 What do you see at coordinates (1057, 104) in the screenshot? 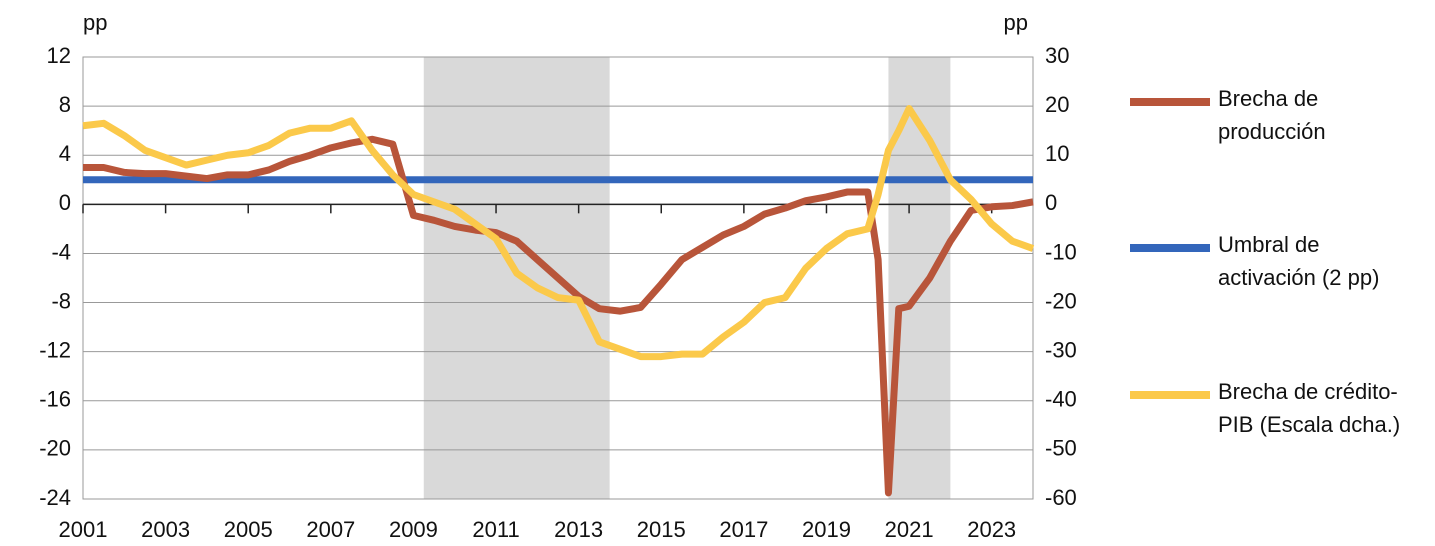
I see `y2-tick-label: 20` at bounding box center [1057, 104].